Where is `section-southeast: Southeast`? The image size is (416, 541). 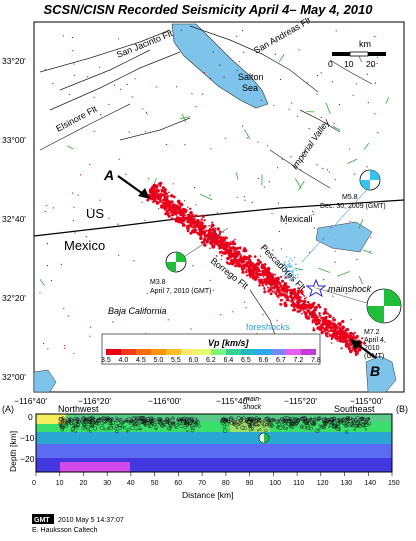 section-southeast: Southeast is located at coordinates (354, 409).